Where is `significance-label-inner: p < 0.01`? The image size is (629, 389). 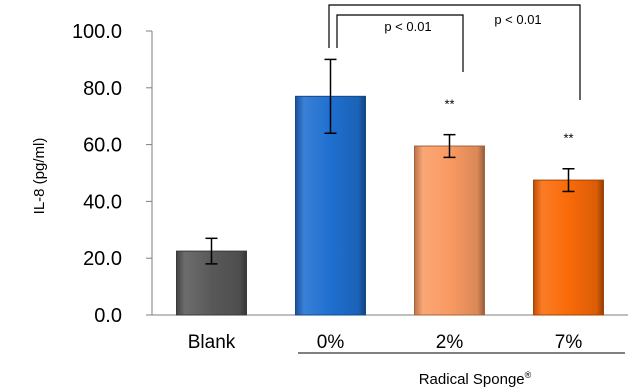 significance-label-inner: p < 0.01 is located at coordinates (407, 26).